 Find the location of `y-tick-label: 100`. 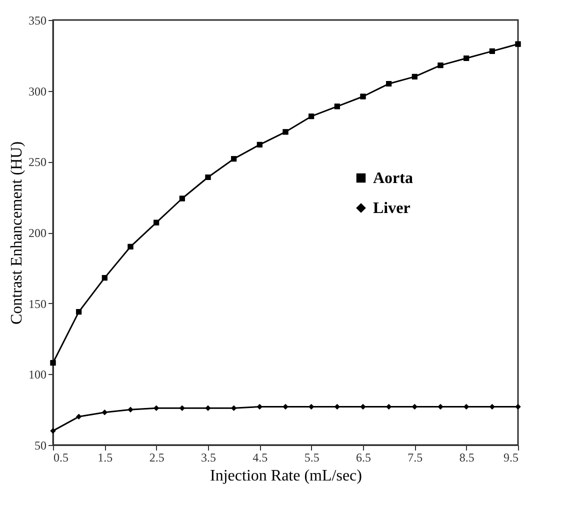

y-tick-label: 100 is located at coordinates (37, 375).